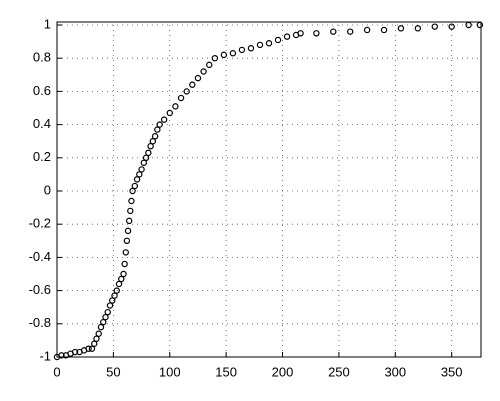 The width and height of the screenshot is (500, 401). I want to click on x-tick-label: 50, so click(113, 371).